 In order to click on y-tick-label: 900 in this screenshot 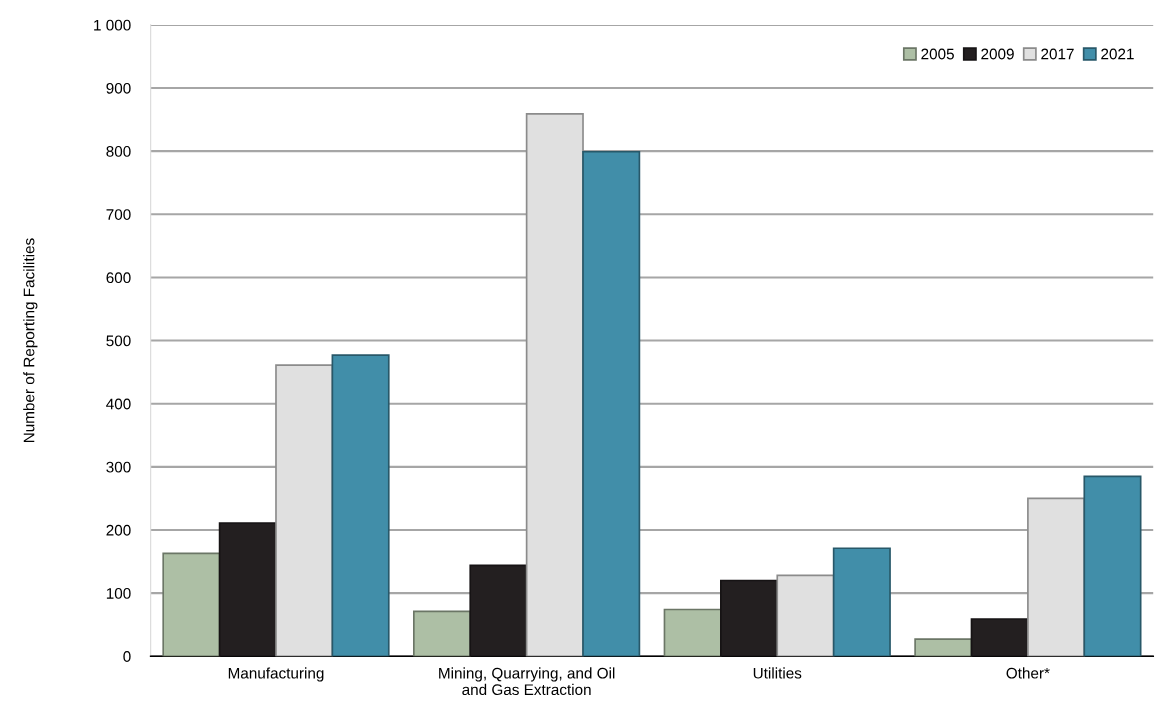, I will do `click(118, 88)`.